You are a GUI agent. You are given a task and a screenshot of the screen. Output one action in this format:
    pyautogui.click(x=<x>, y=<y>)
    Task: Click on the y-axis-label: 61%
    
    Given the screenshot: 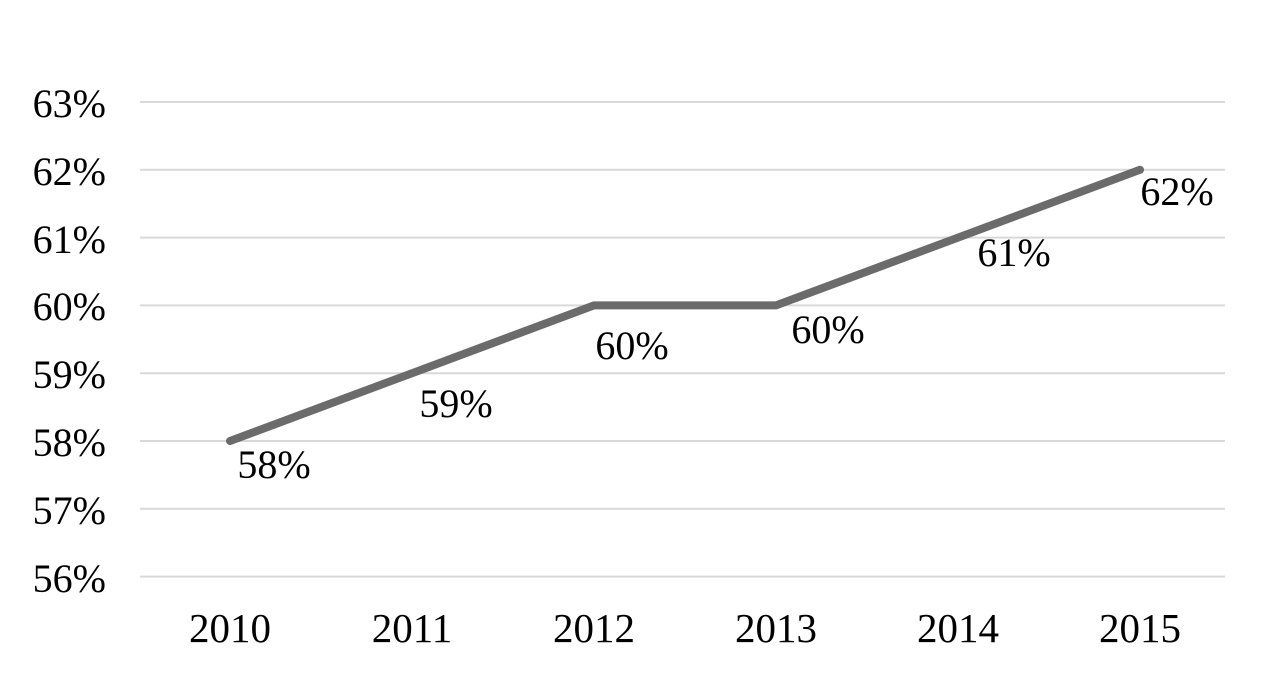 What is the action you would take?
    pyautogui.click(x=69, y=239)
    